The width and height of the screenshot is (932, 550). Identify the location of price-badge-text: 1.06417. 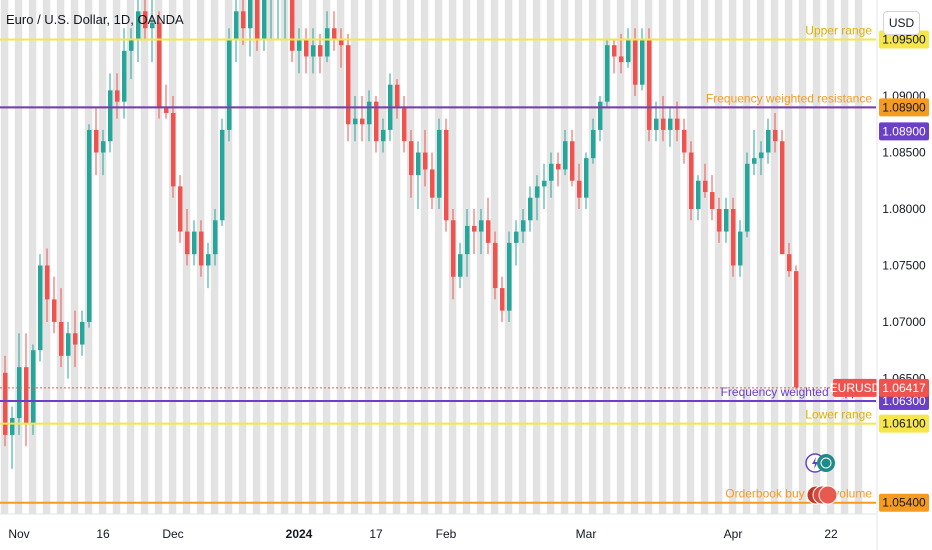
(904, 388).